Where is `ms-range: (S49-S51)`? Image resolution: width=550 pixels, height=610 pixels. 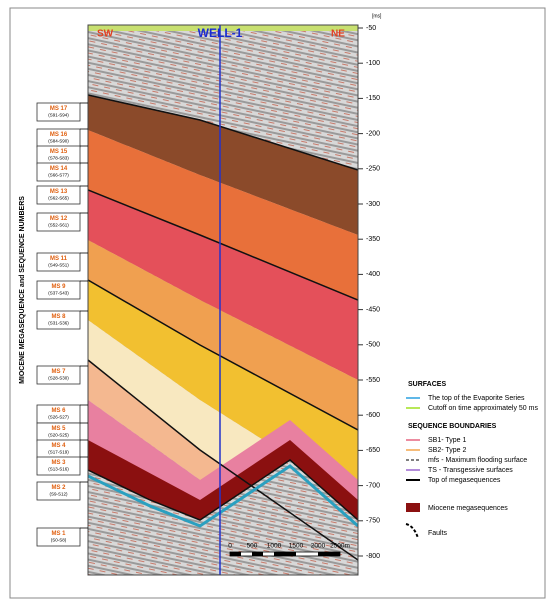
ms-range: (S49-S51) is located at coordinates (58, 265).